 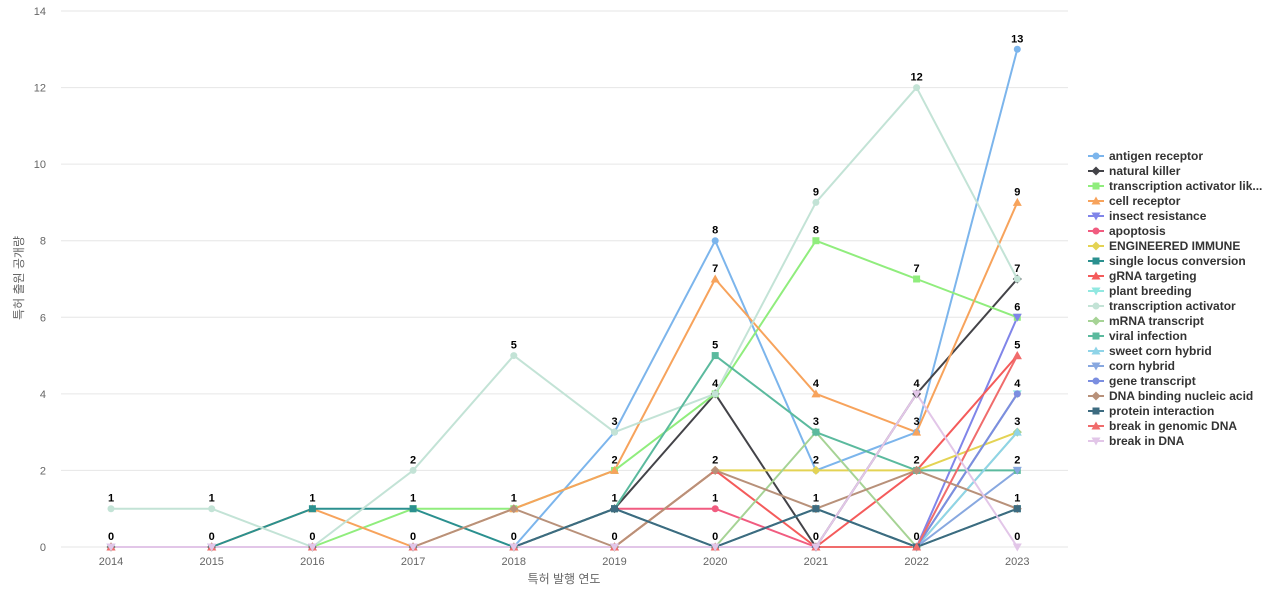 What do you see at coordinates (1136, 441) in the screenshot?
I see `legend-item: break in DNA` at bounding box center [1136, 441].